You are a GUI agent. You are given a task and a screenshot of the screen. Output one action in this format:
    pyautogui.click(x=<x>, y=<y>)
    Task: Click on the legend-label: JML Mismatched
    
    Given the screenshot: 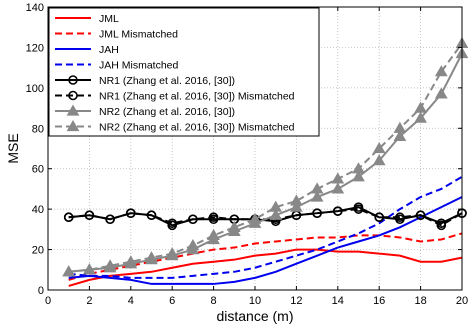 What is the action you would take?
    pyautogui.click(x=138, y=35)
    